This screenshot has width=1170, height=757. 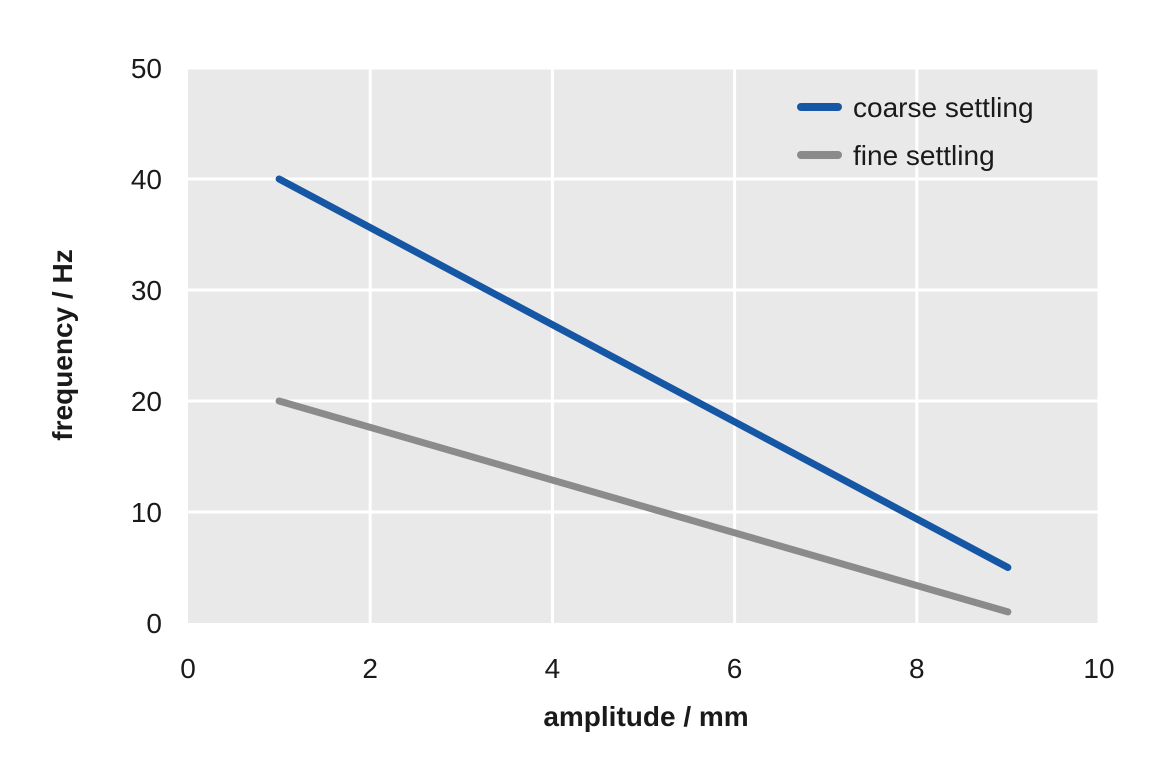 I want to click on y-axis-label: frequency / Hz, so click(x=62, y=344).